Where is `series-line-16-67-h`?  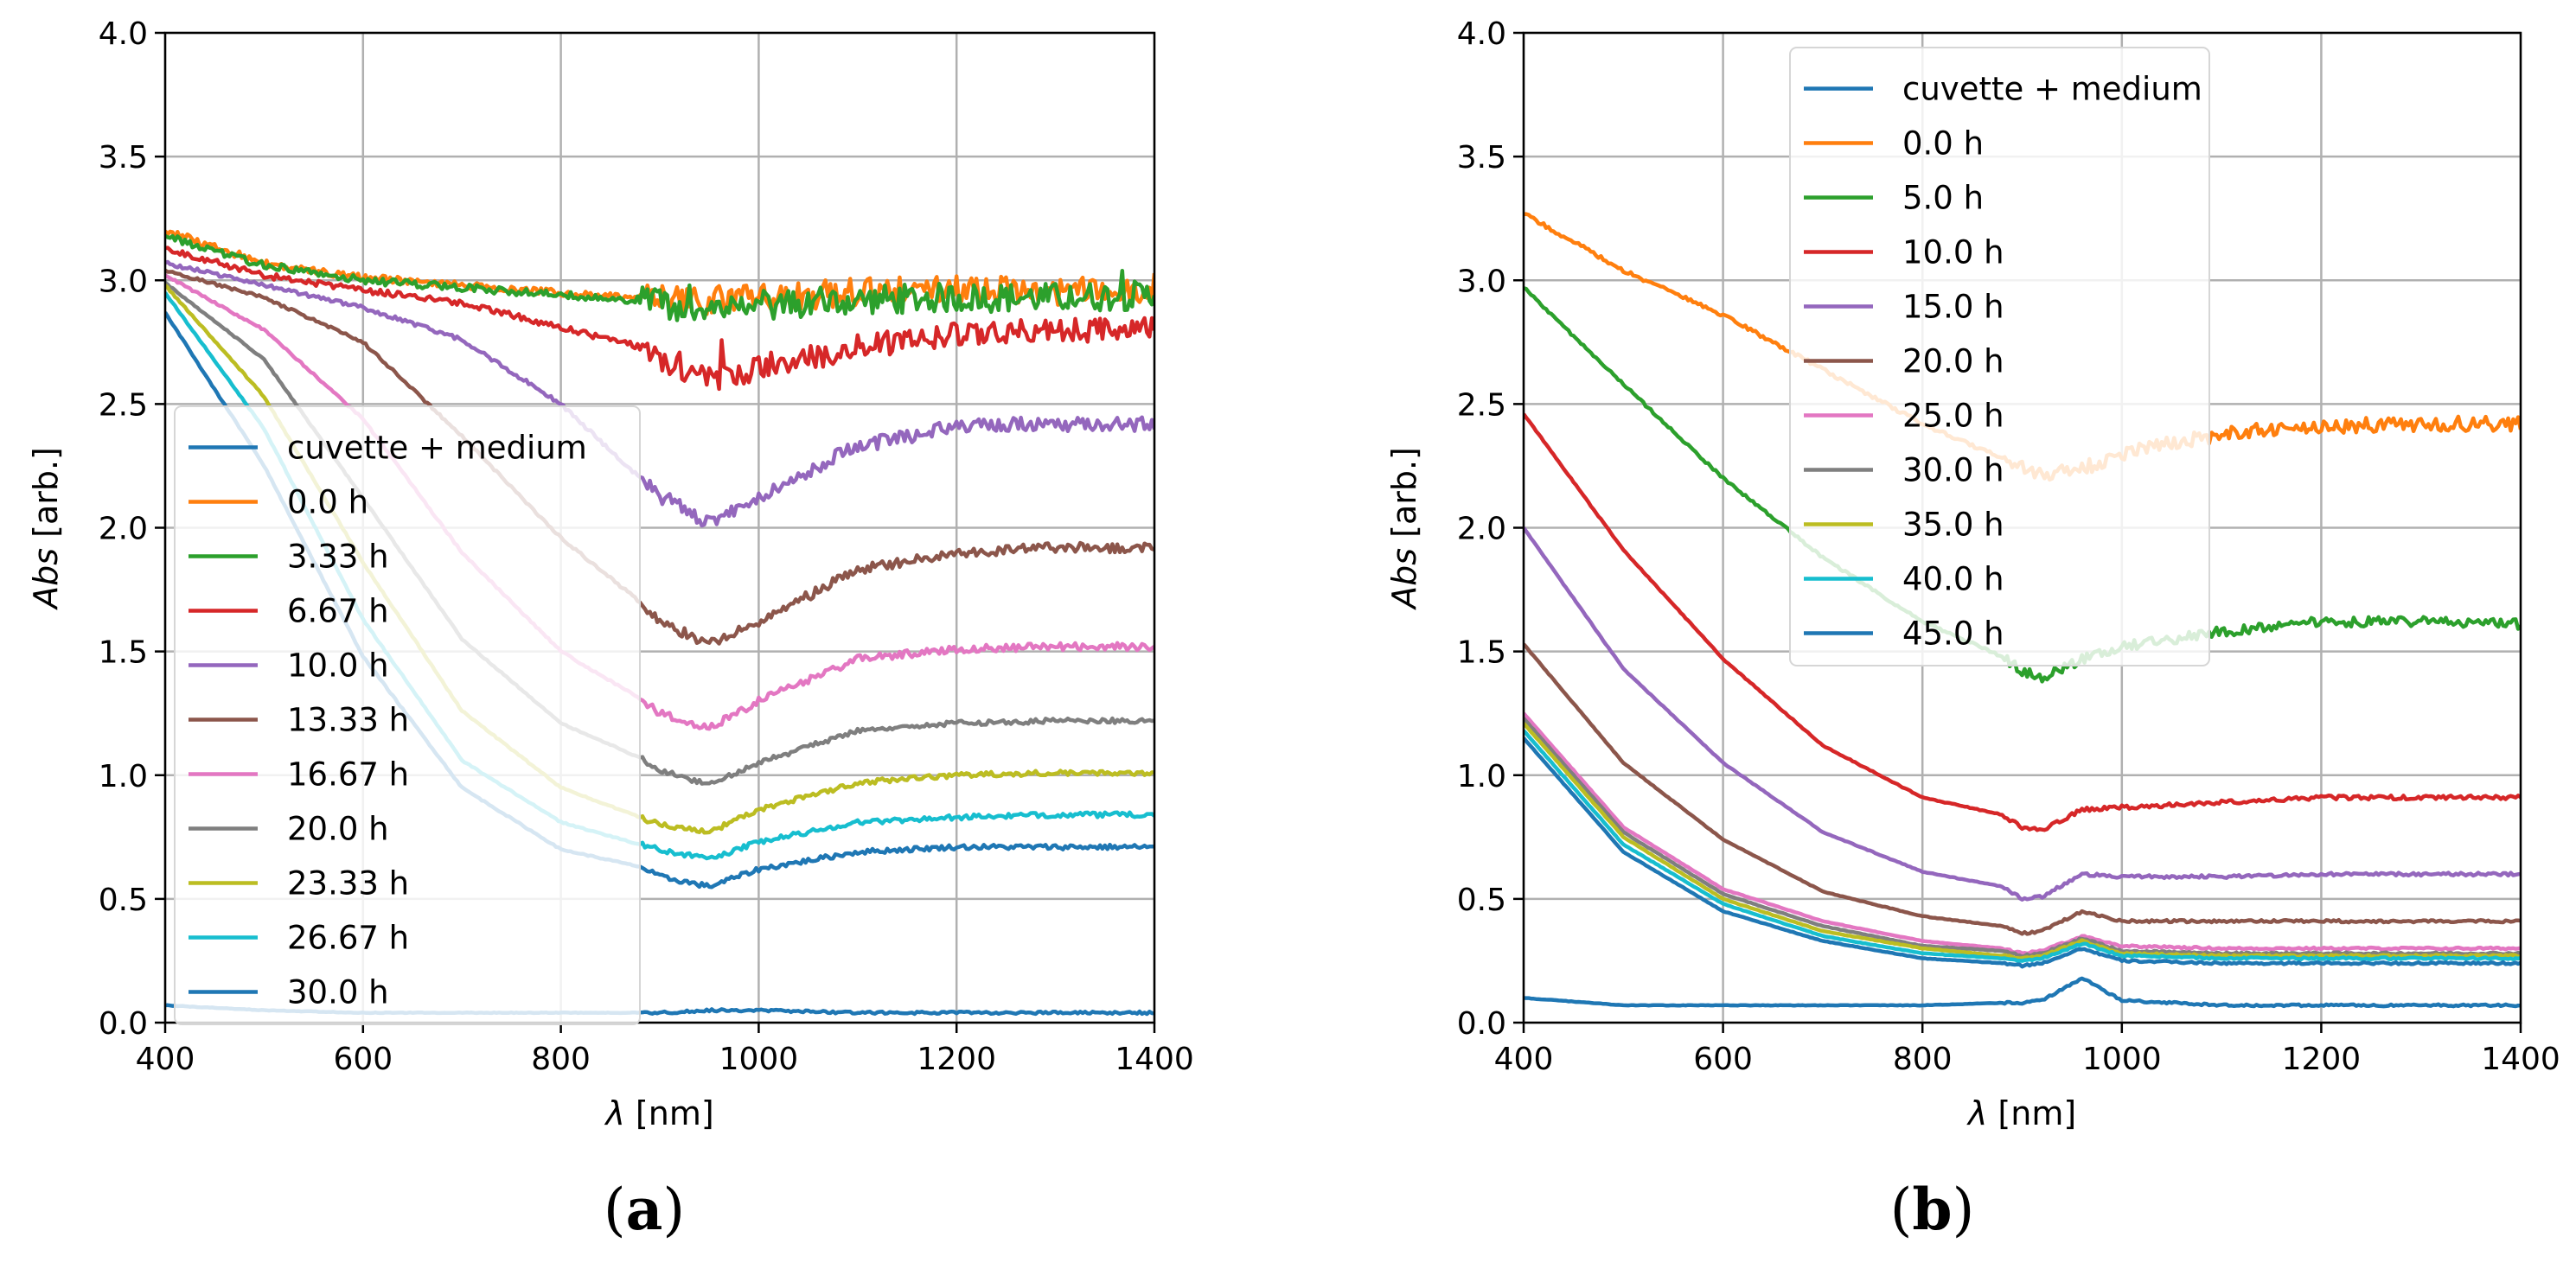
series-line-16-67-h is located at coordinates (659, 502).